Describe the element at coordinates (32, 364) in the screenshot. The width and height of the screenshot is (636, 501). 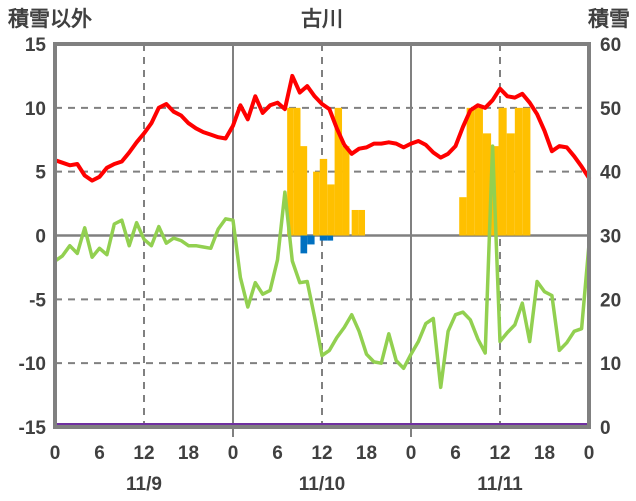
I see `left-tick-label: -10` at that location.